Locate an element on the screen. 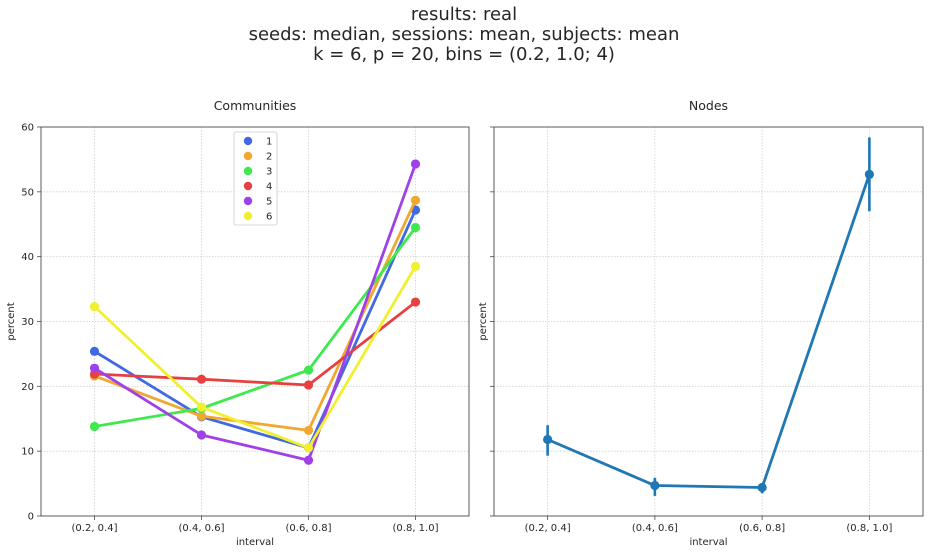 Image resolution: width=928 pixels, height=554 pixels. legend-label: 4 is located at coordinates (269, 187).